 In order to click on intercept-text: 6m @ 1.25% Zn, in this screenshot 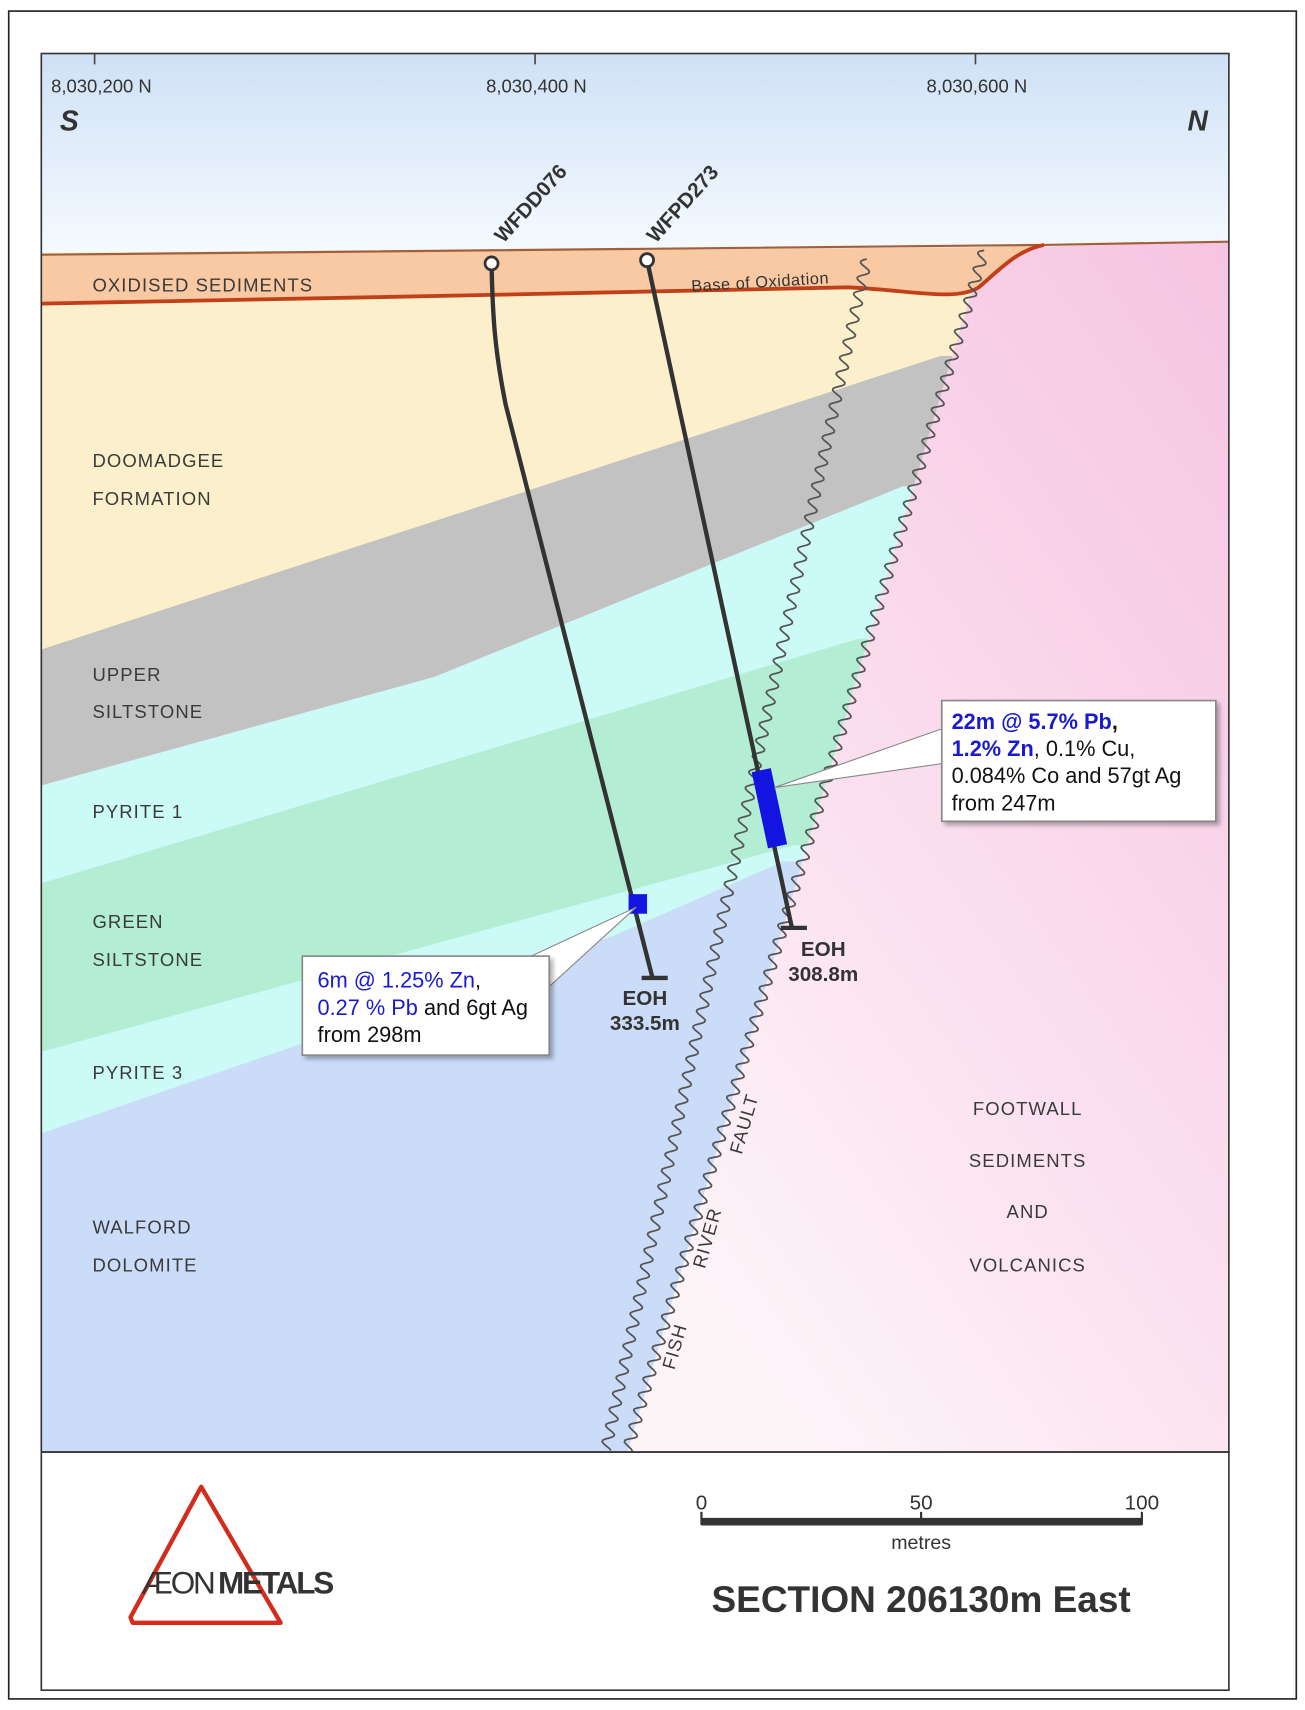, I will do `click(400, 980)`.